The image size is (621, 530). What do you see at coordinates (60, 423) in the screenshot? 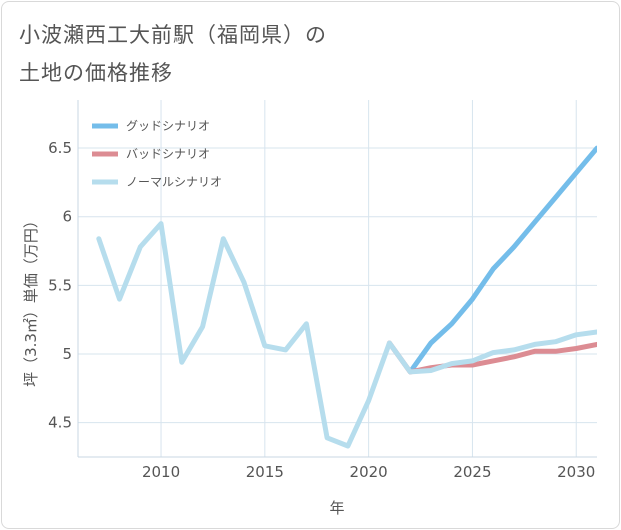
I see `y-tick-label: 4.5` at bounding box center [60, 423].